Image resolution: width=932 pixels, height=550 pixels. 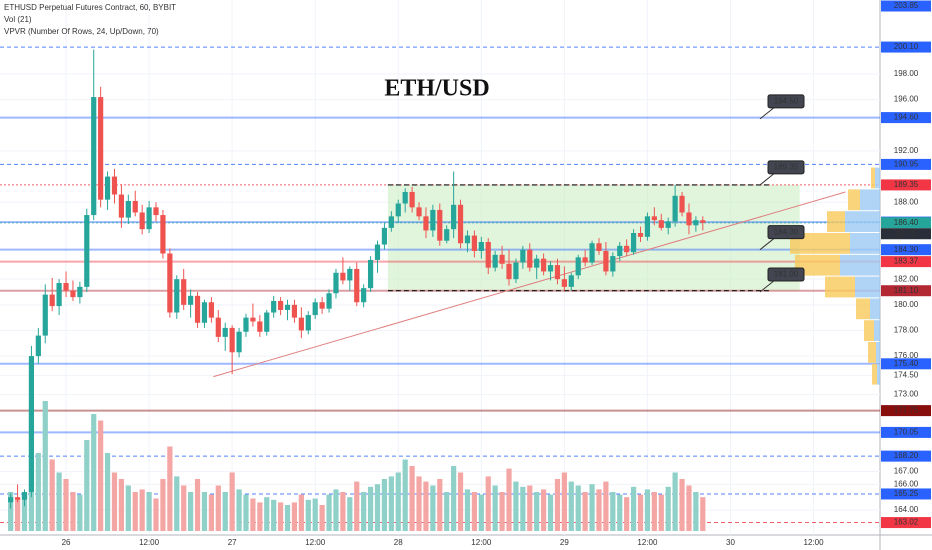 I want to click on legend-vpvr: VPVR (Number Of Rows, 24, Up/Down, 70), so click(x=81, y=31).